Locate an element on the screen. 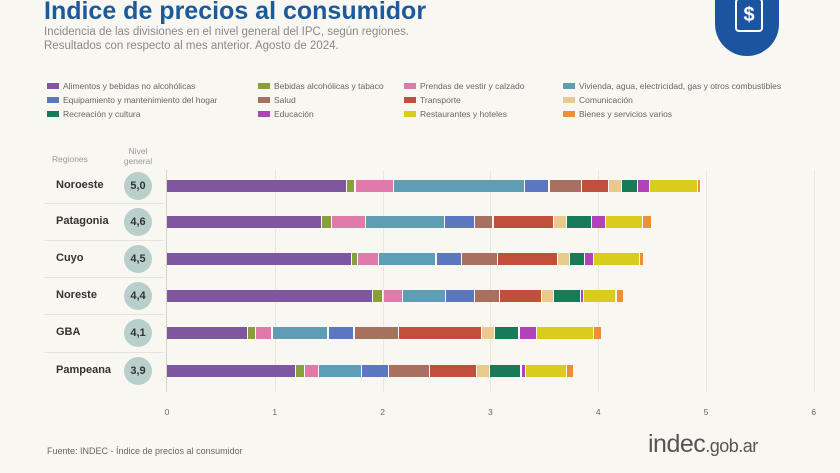  legend-label: Prendas de vestir y calzado is located at coordinates (472, 86).